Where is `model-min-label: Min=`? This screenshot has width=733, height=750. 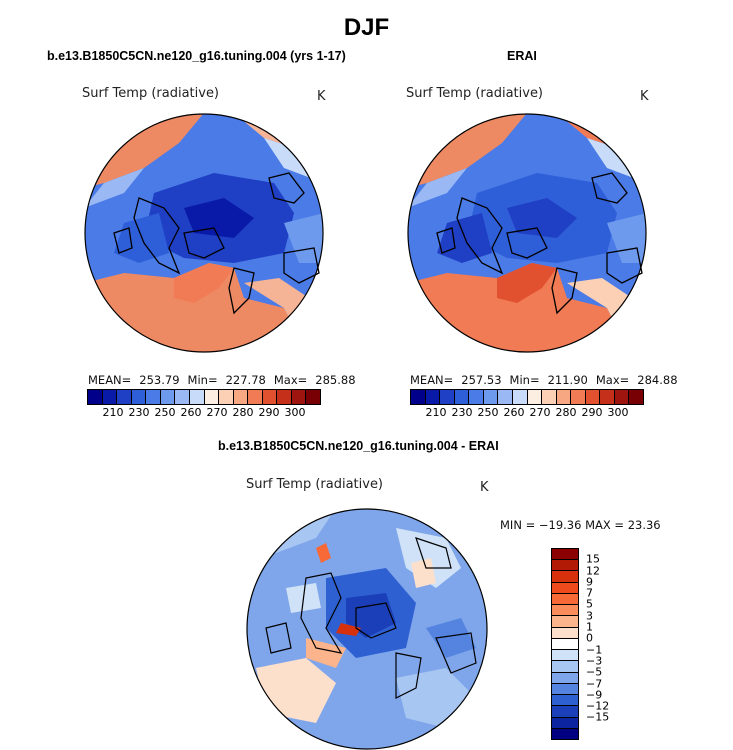 model-min-label: Min= is located at coordinates (202, 380).